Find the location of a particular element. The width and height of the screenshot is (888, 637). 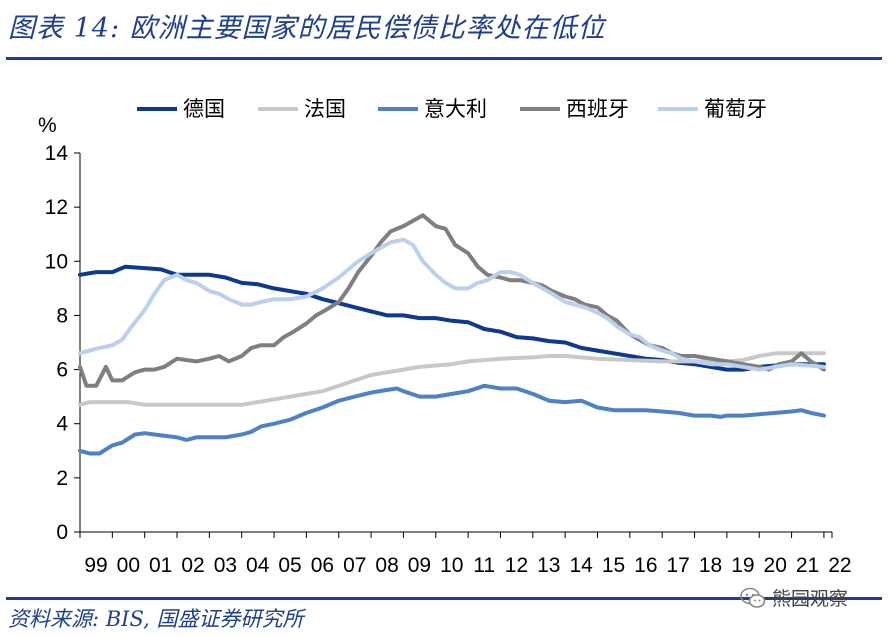

x-tick-label: 04 is located at coordinates (258, 565).